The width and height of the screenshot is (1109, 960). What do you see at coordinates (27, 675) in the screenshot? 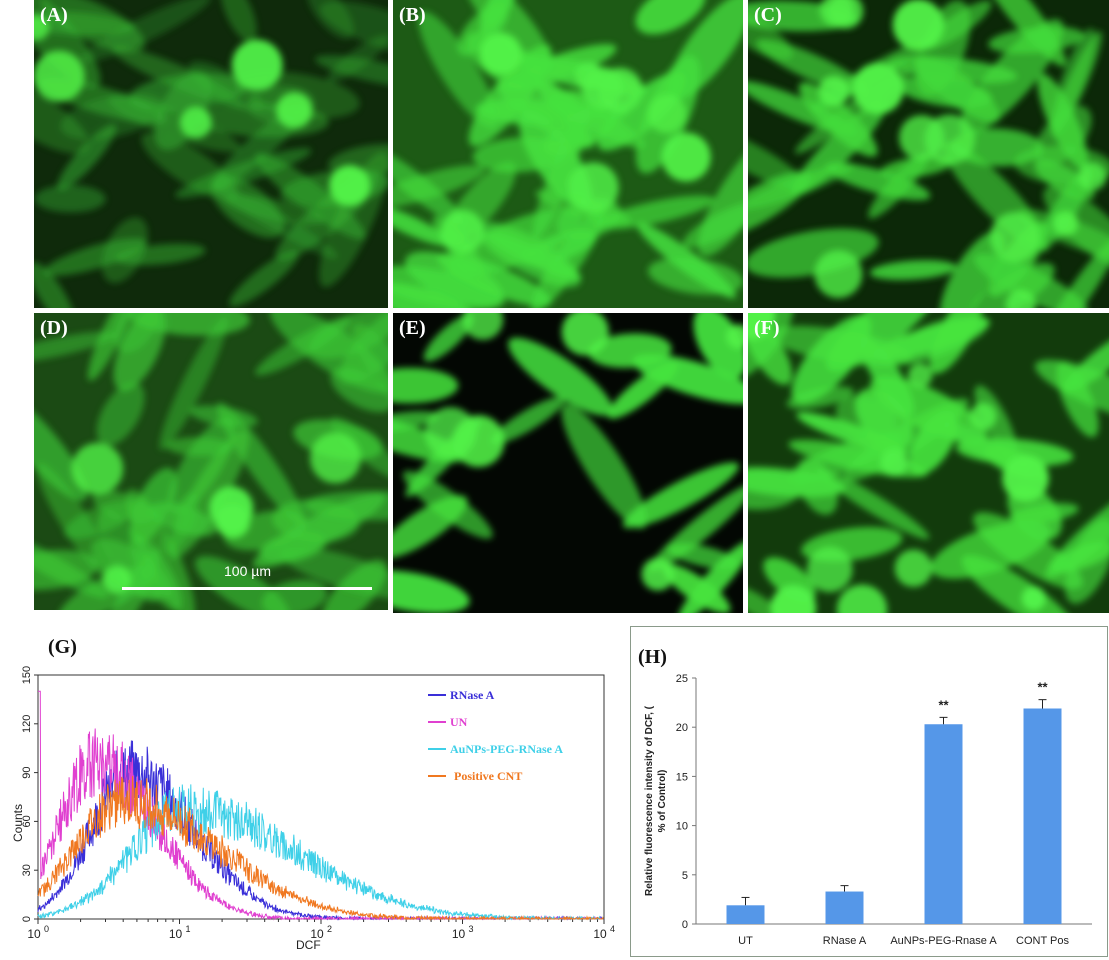
I see `y-tick-label: 150` at bounding box center [27, 675].